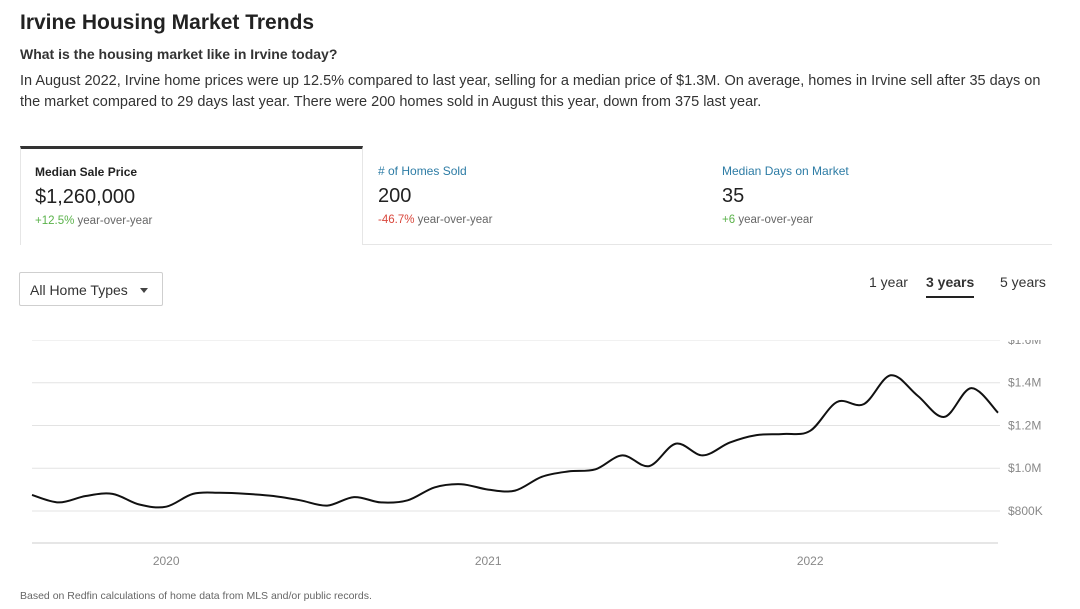 The image size is (1080, 609). Describe the element at coordinates (535, 220) in the screenshot. I see `tab-change: -46.7% year-over-year` at that location.